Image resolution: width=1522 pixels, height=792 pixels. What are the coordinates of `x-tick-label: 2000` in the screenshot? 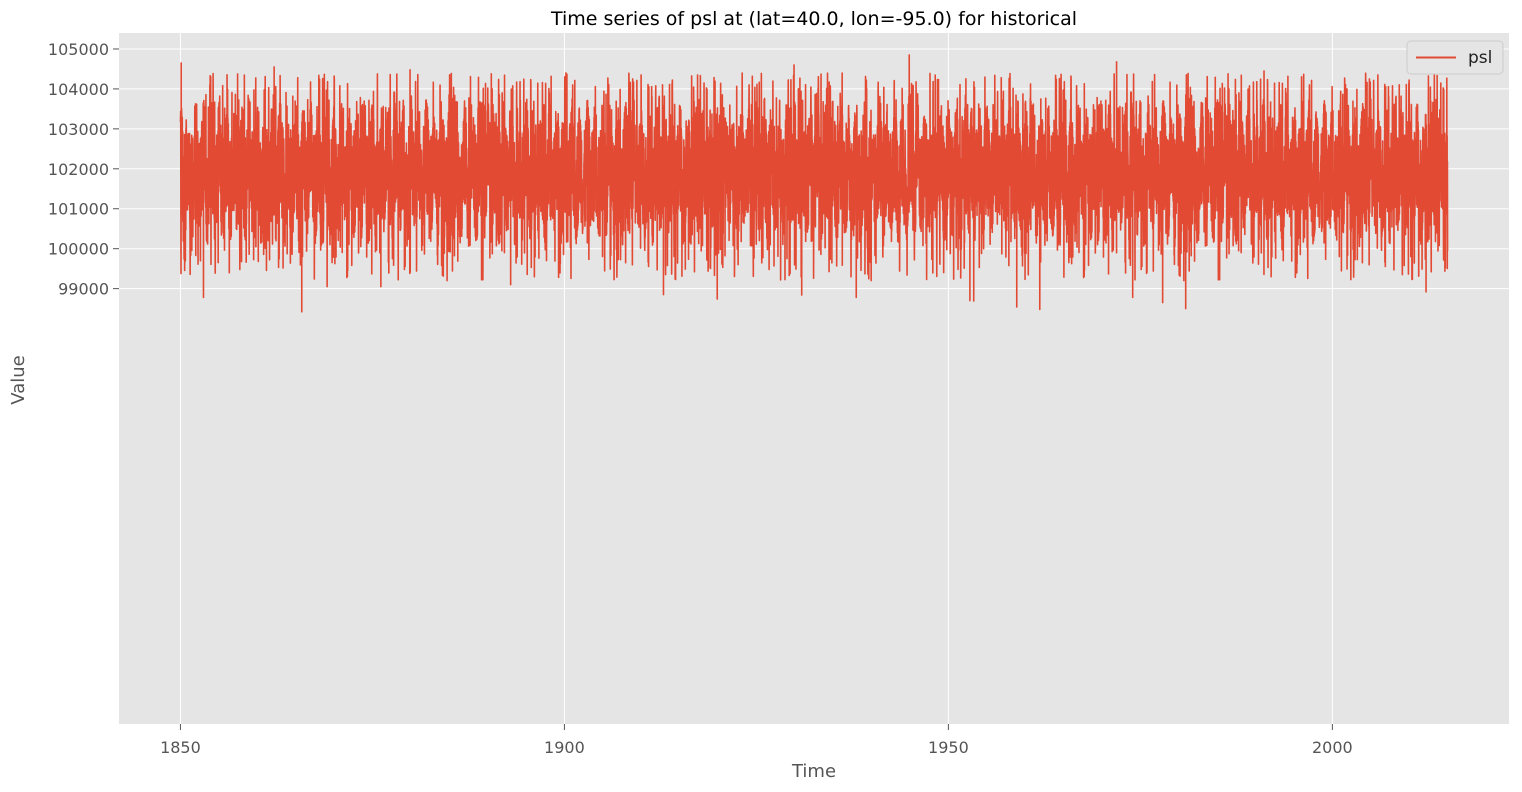 It's located at (1332, 747).